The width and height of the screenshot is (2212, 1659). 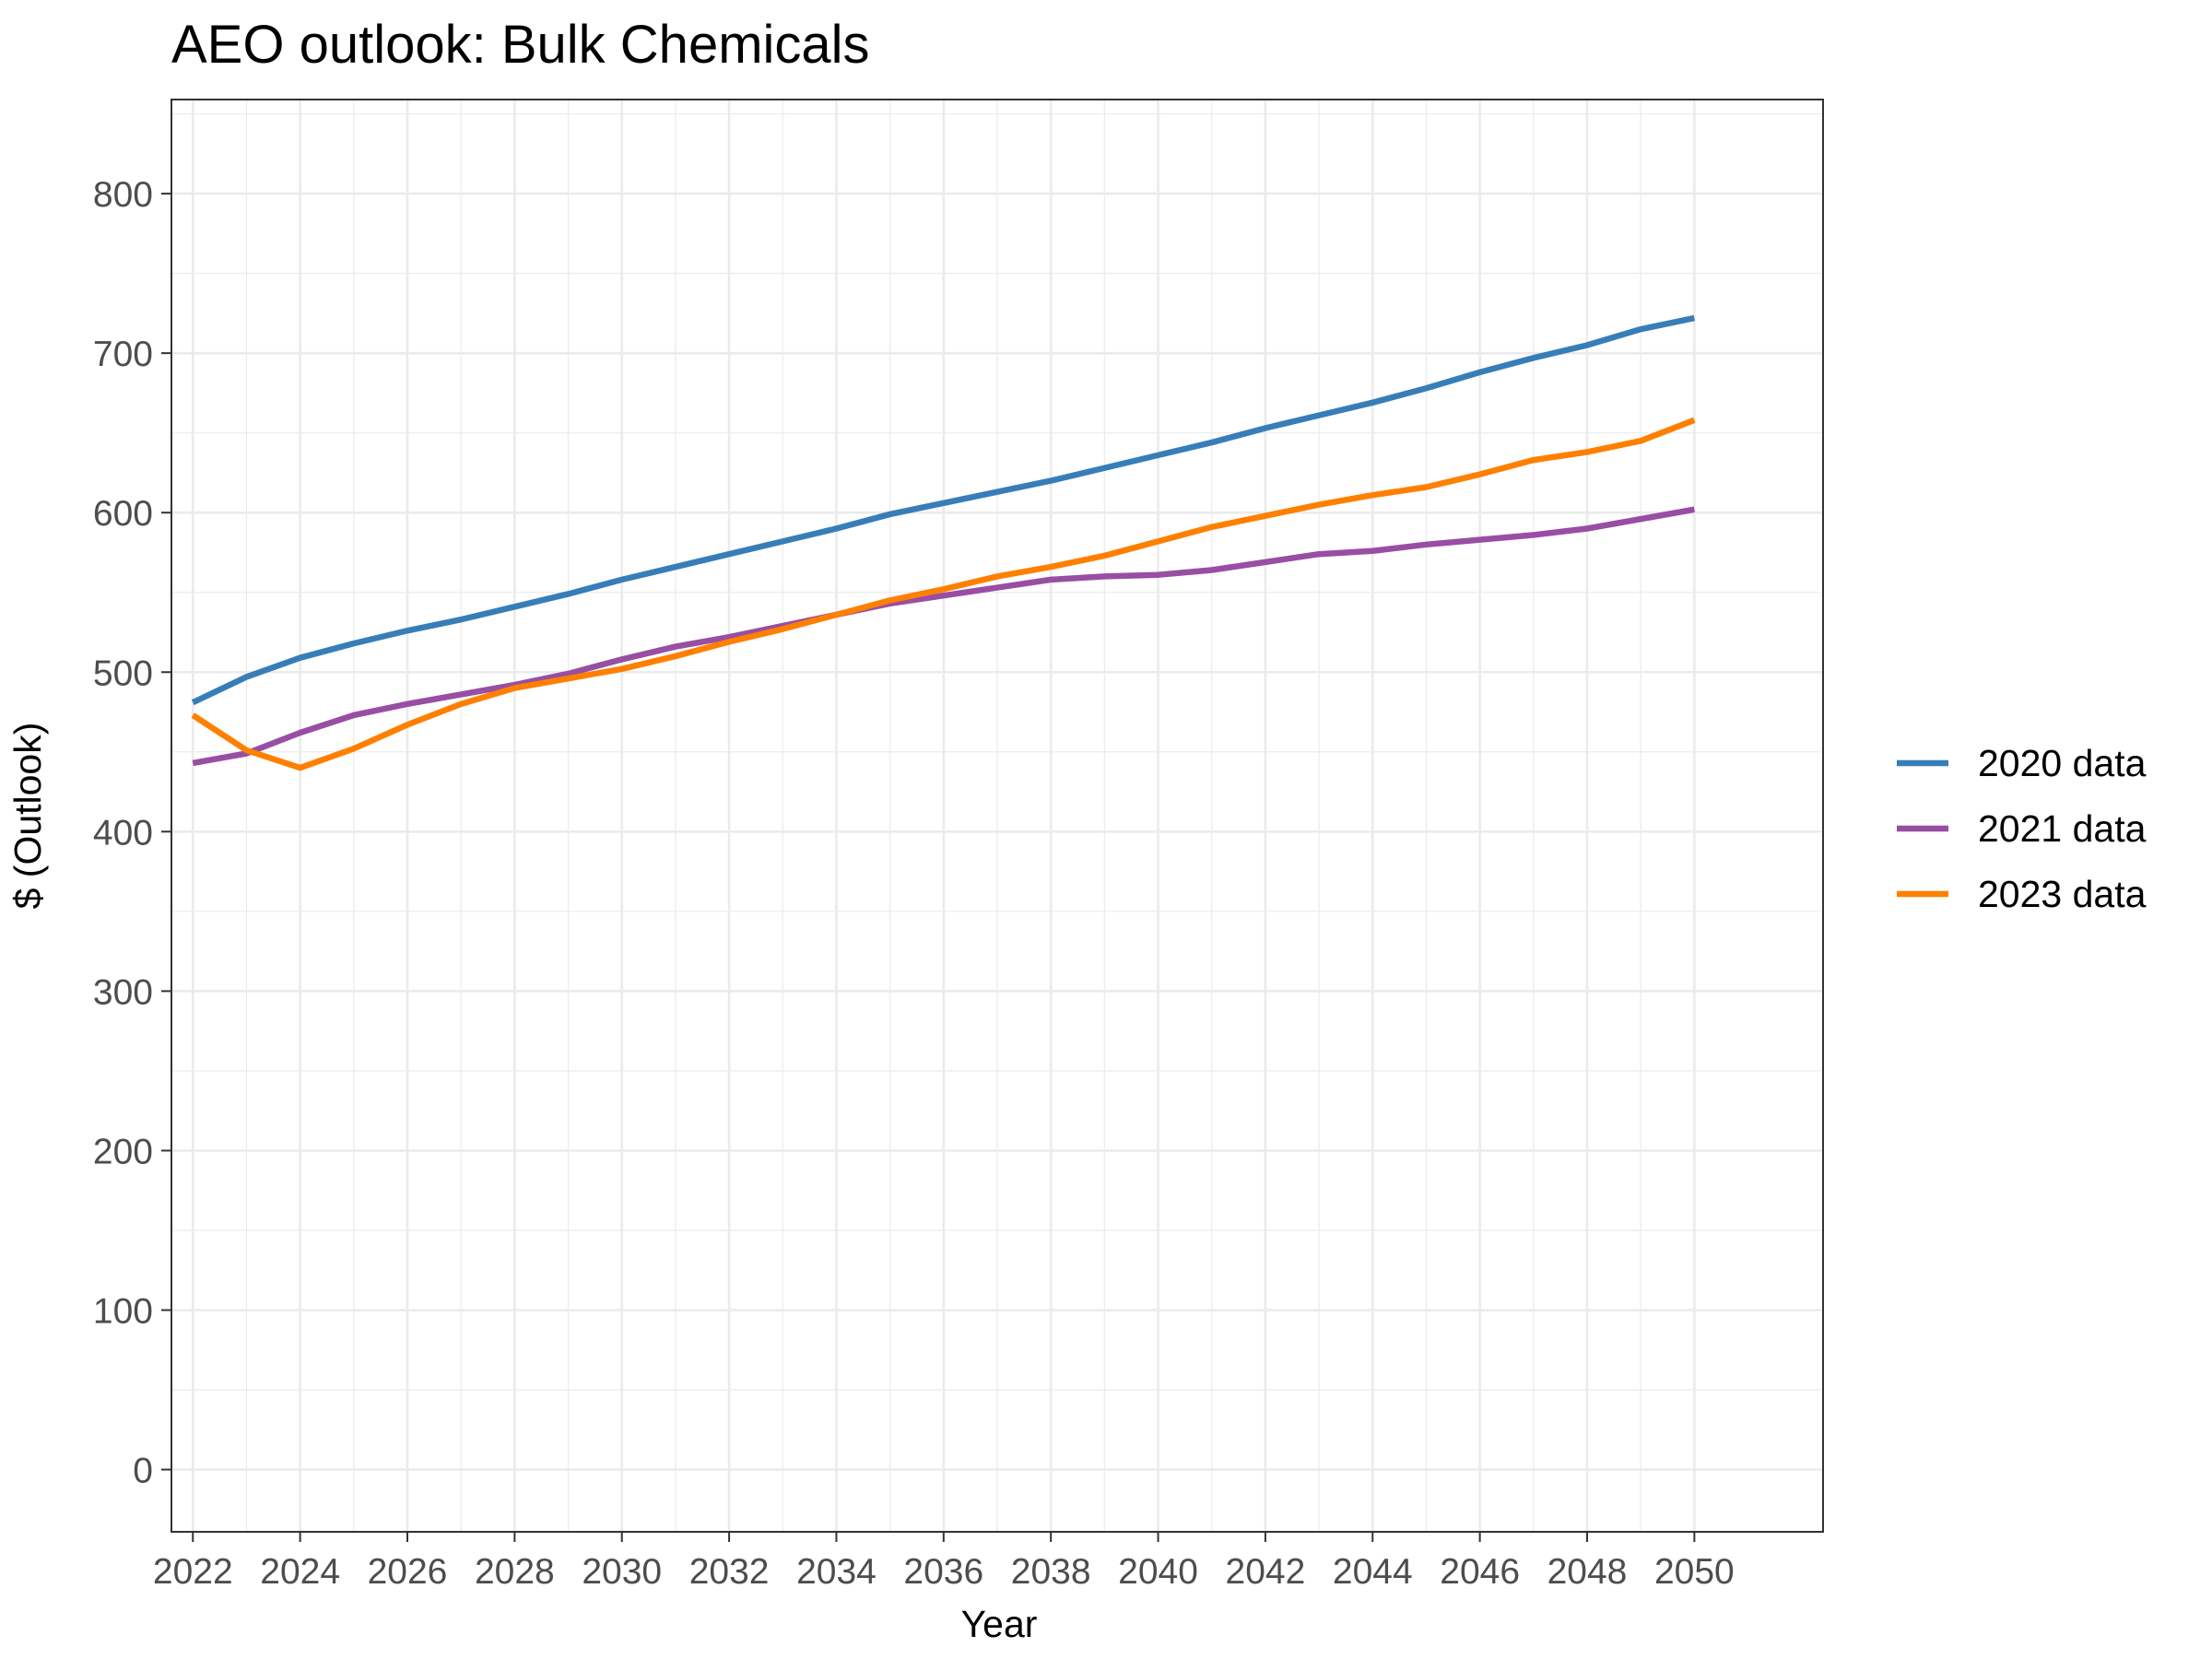 What do you see at coordinates (1266, 1572) in the screenshot?
I see `x-tick-label: 2042` at bounding box center [1266, 1572].